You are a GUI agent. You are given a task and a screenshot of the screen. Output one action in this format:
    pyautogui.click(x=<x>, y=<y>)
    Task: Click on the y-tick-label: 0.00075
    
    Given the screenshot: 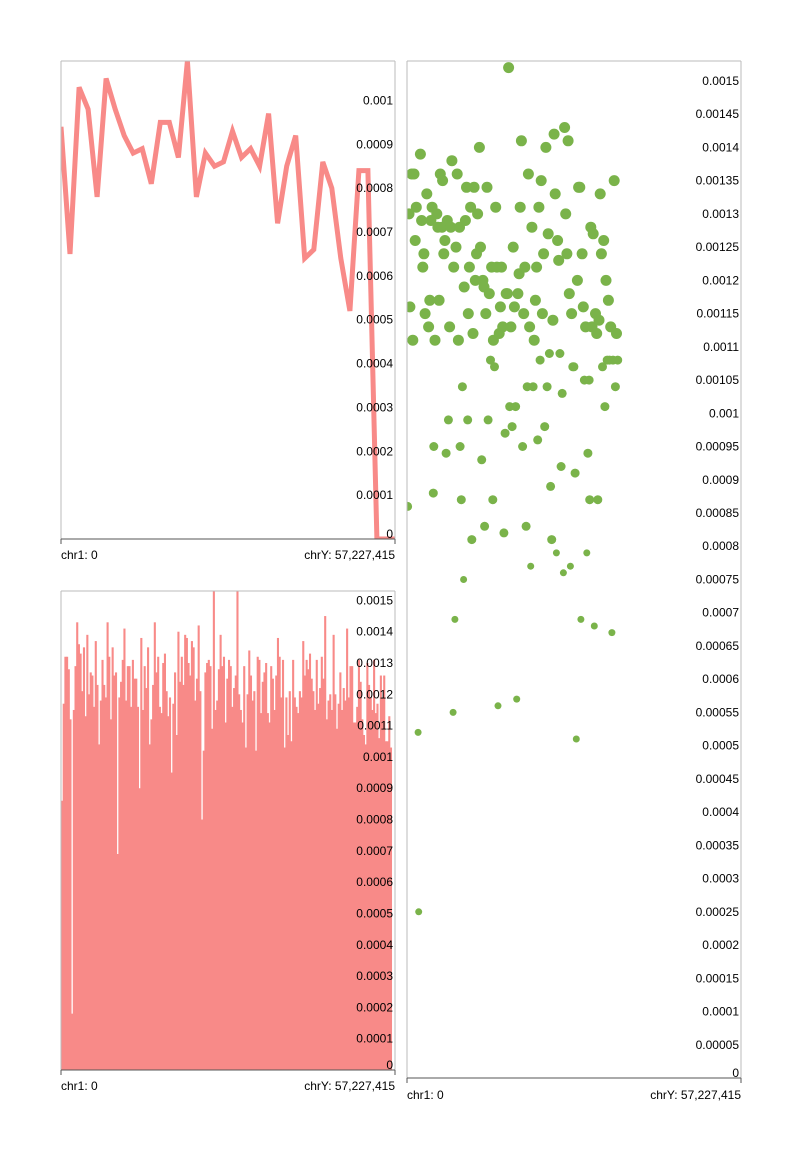 What is the action you would take?
    pyautogui.click(x=718, y=580)
    